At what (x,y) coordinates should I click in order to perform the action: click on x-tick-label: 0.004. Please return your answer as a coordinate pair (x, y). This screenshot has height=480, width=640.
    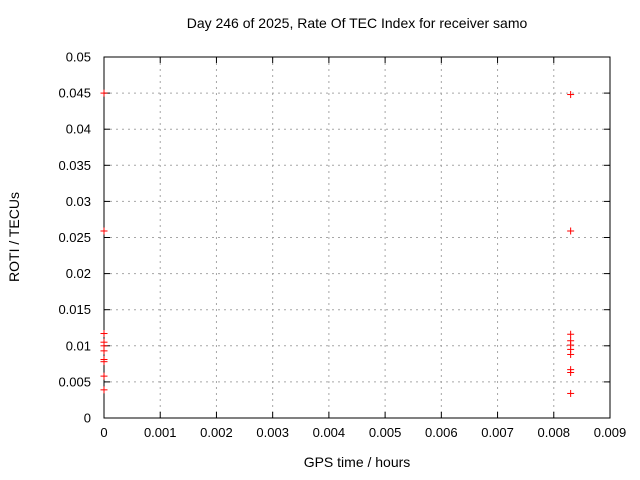
    Looking at the image, I should click on (329, 432).